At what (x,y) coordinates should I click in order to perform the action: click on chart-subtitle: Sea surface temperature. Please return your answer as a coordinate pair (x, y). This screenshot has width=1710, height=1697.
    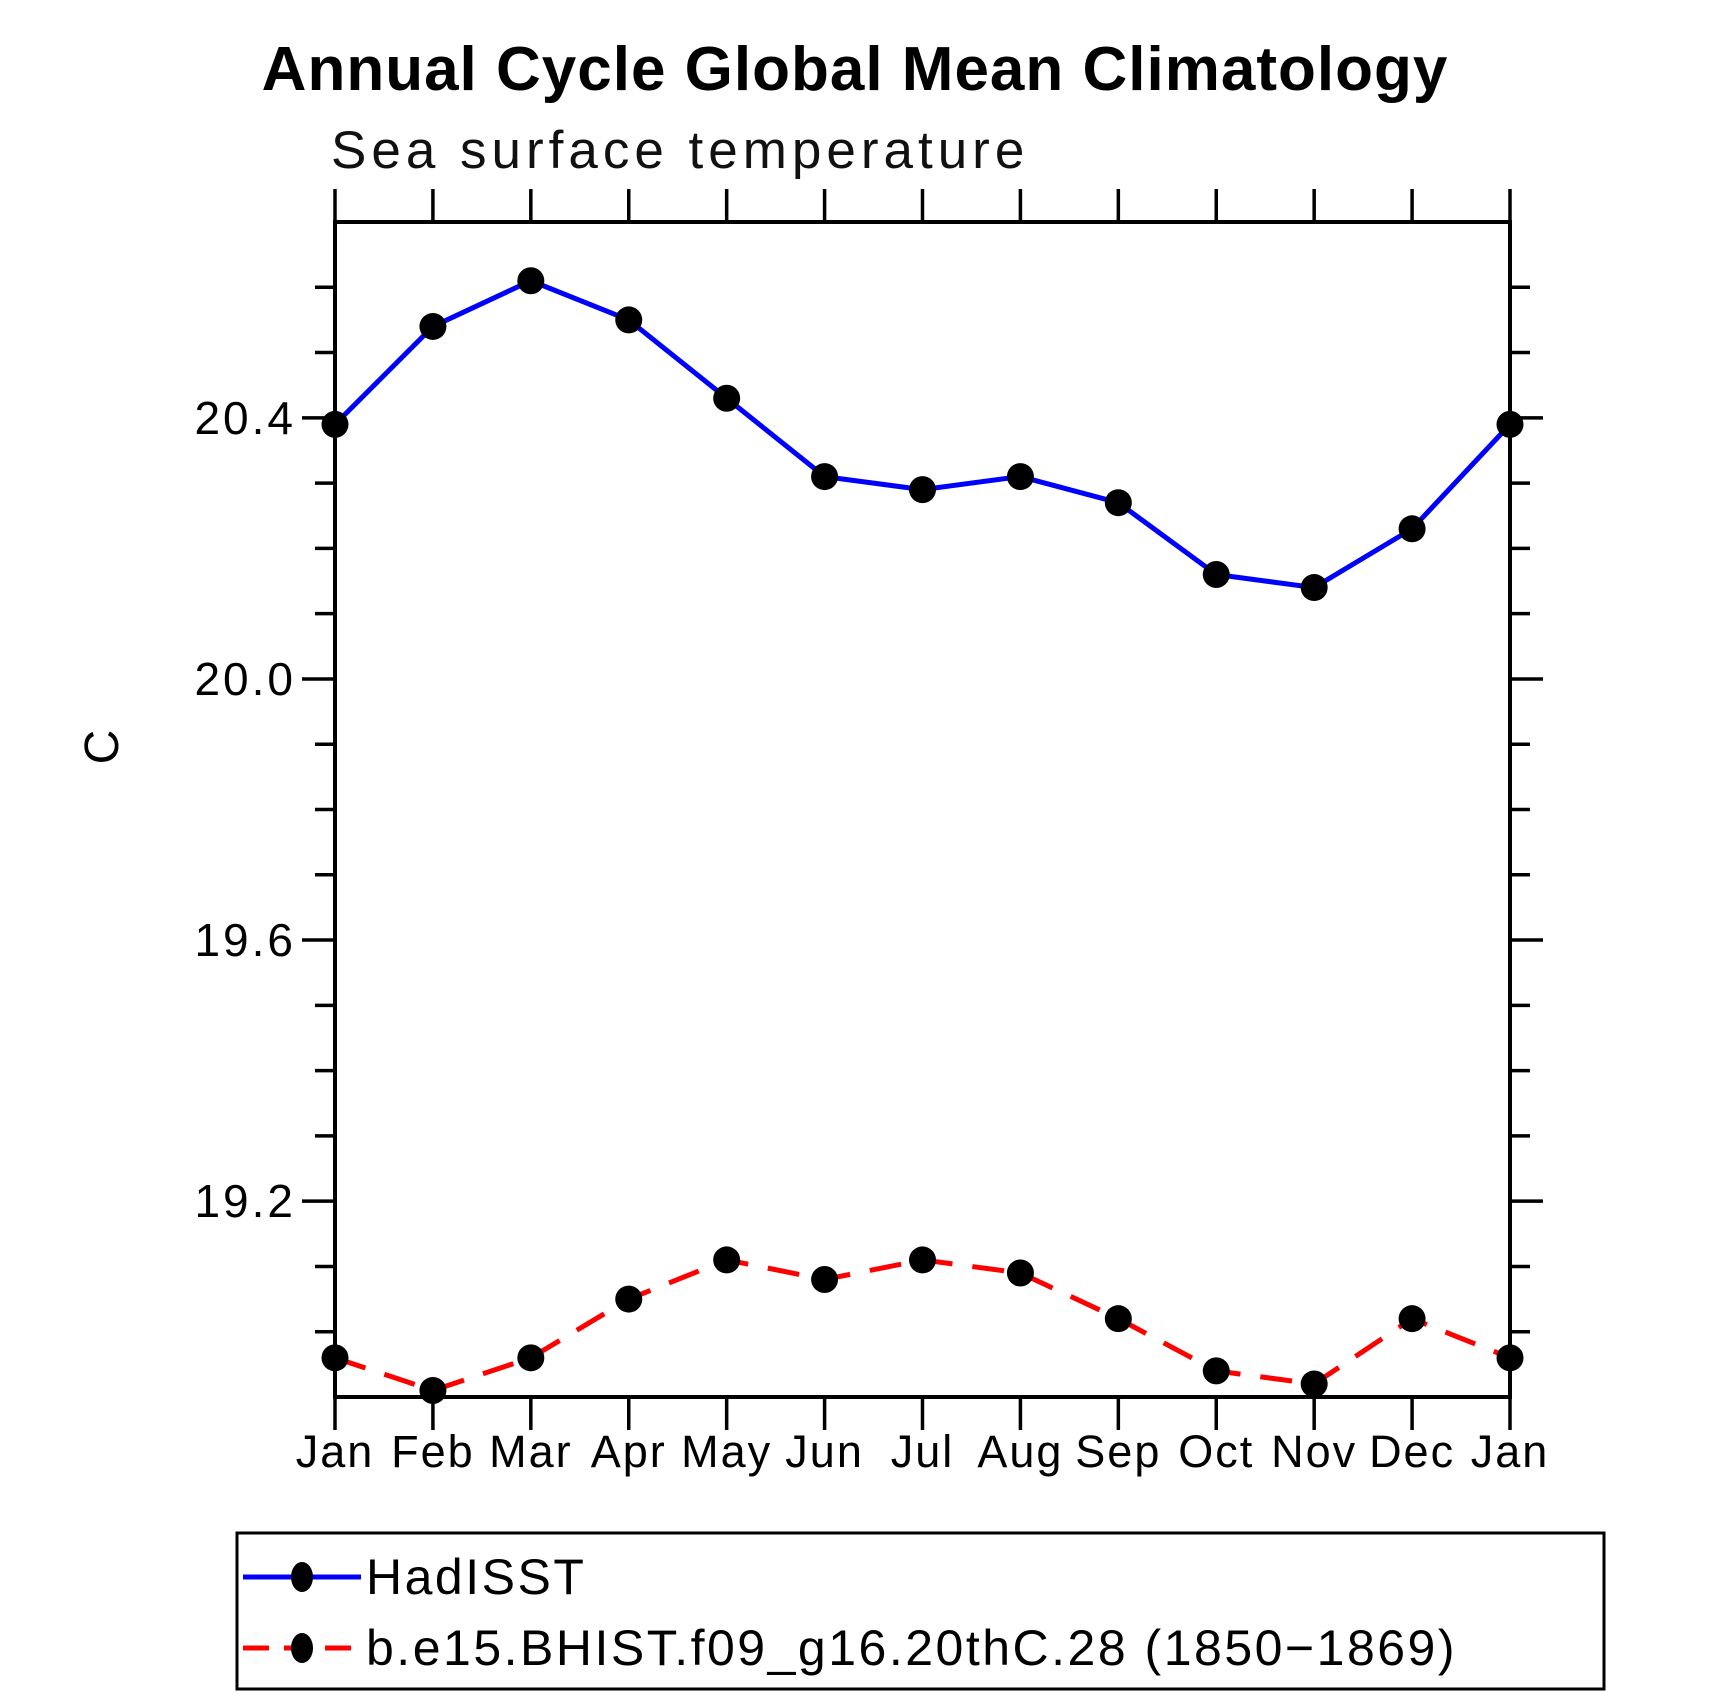
    Looking at the image, I should click on (680, 150).